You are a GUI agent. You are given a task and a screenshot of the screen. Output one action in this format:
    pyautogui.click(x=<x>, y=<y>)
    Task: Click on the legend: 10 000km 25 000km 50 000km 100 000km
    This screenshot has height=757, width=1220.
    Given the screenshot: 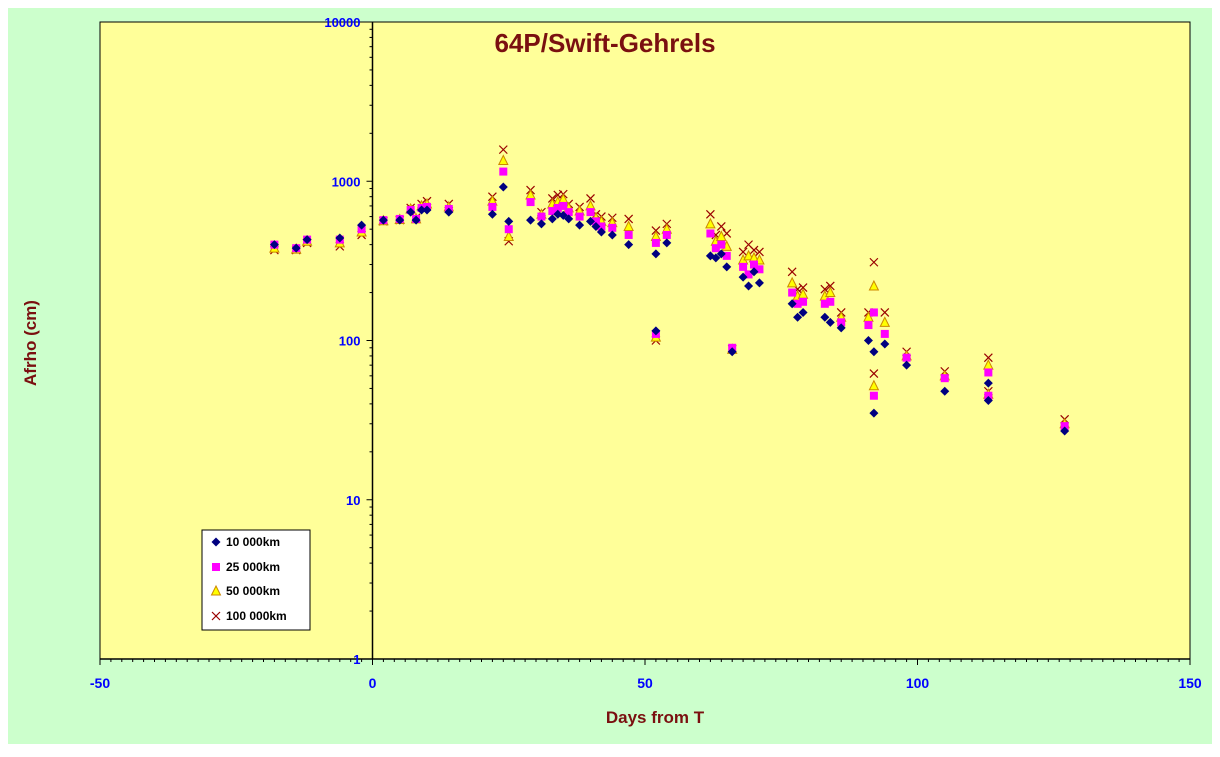 What is the action you would take?
    pyautogui.click(x=256, y=580)
    